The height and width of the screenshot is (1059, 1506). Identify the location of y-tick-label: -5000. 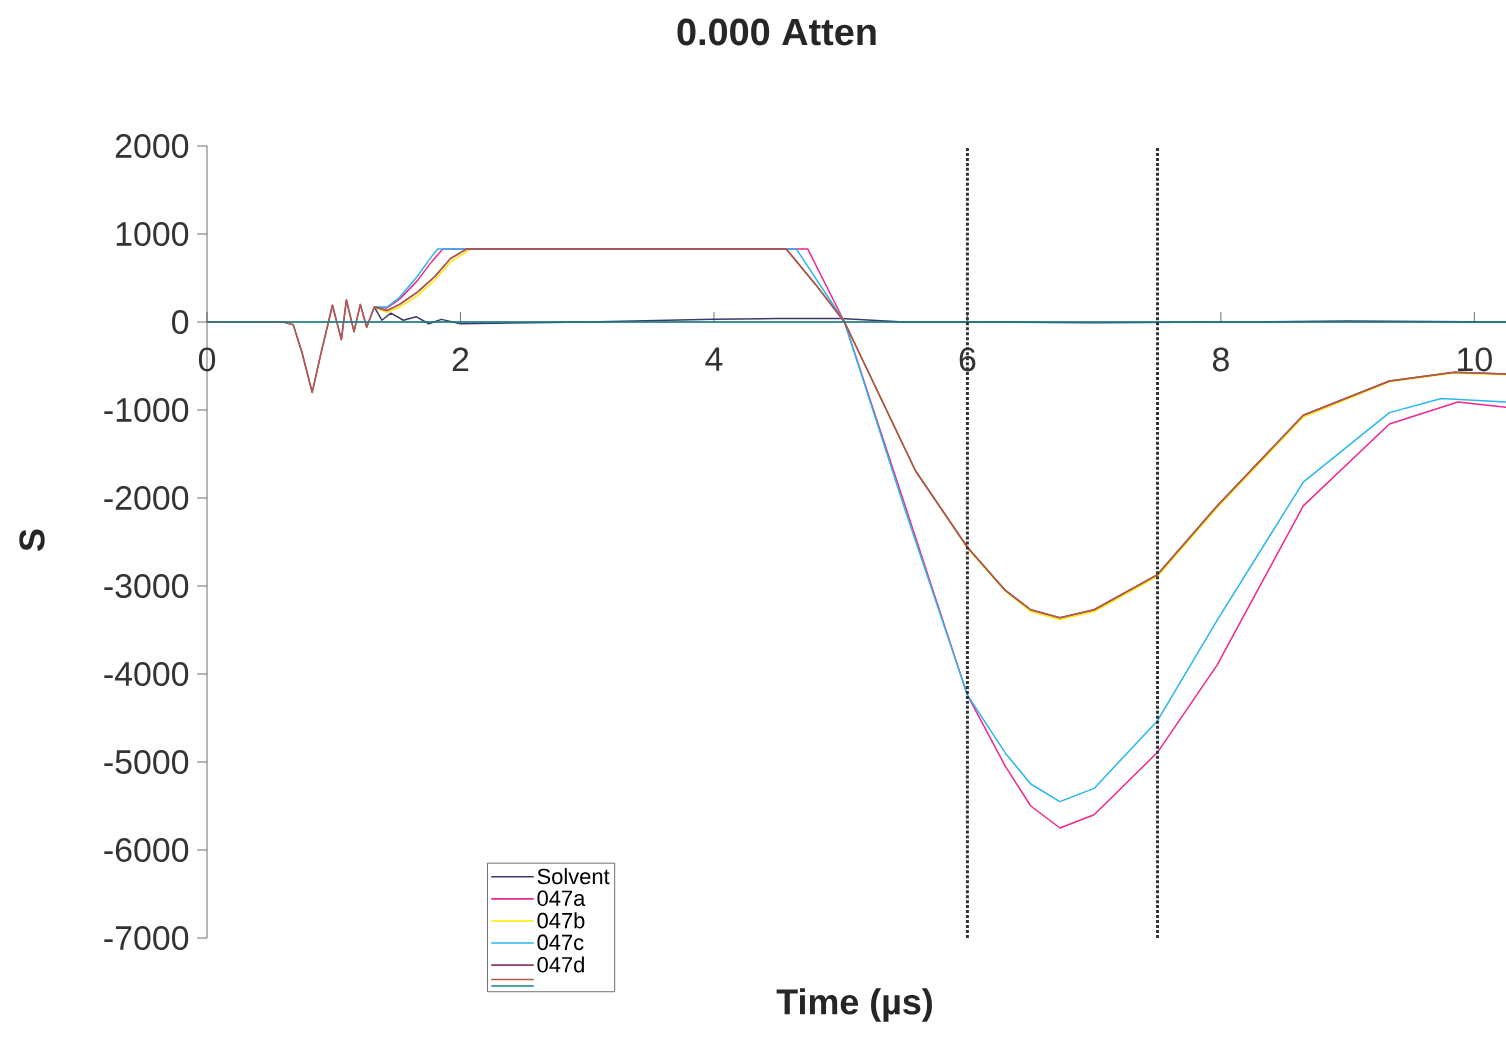
(146, 762).